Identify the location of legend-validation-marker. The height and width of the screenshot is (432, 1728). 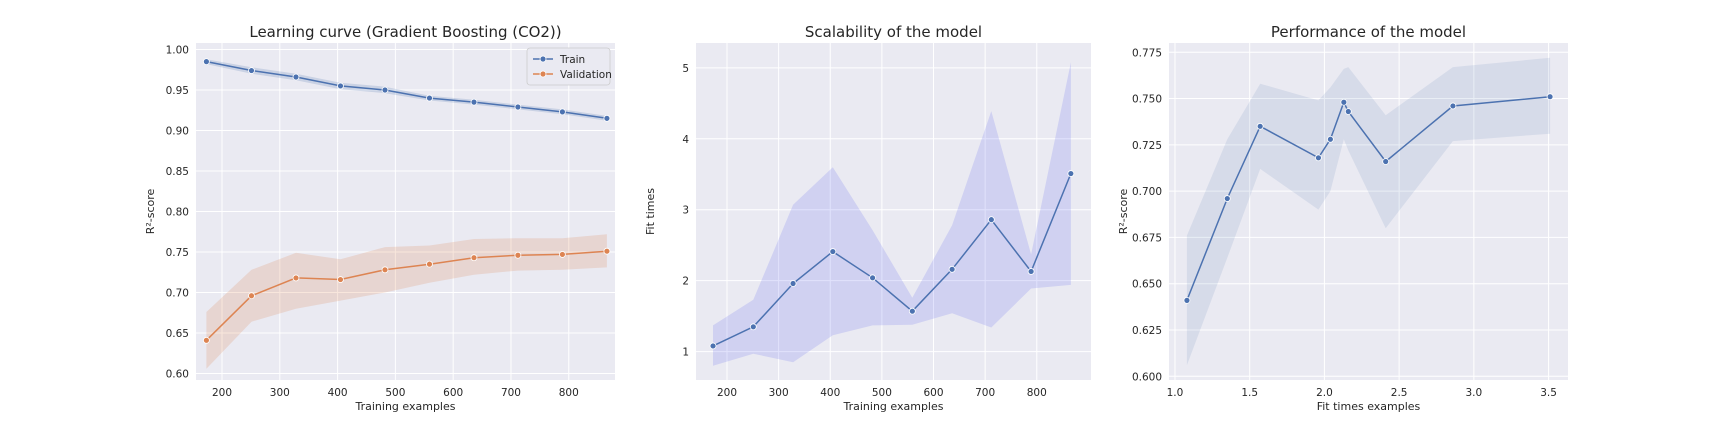
(543, 74).